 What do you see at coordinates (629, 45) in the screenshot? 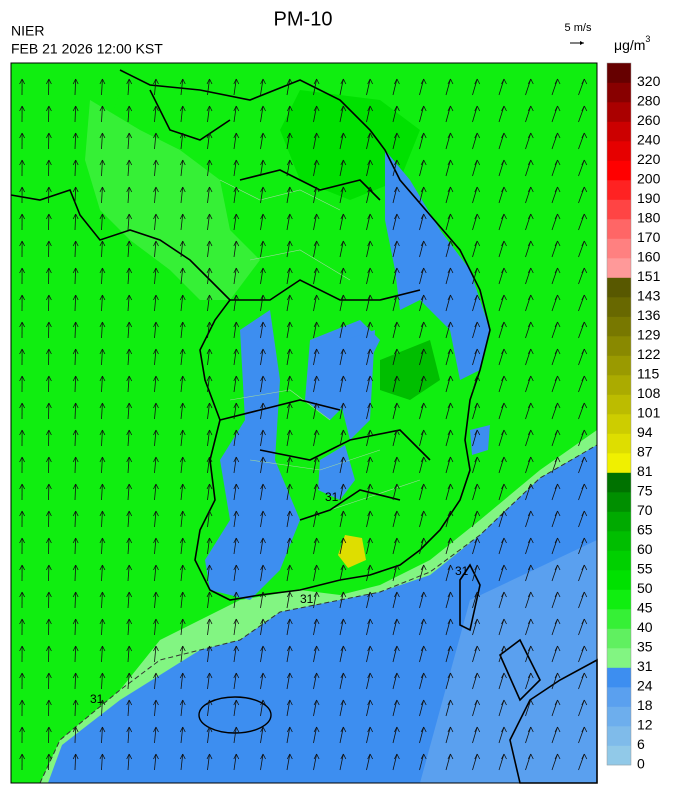
I see `unit: μg/m` at bounding box center [629, 45].